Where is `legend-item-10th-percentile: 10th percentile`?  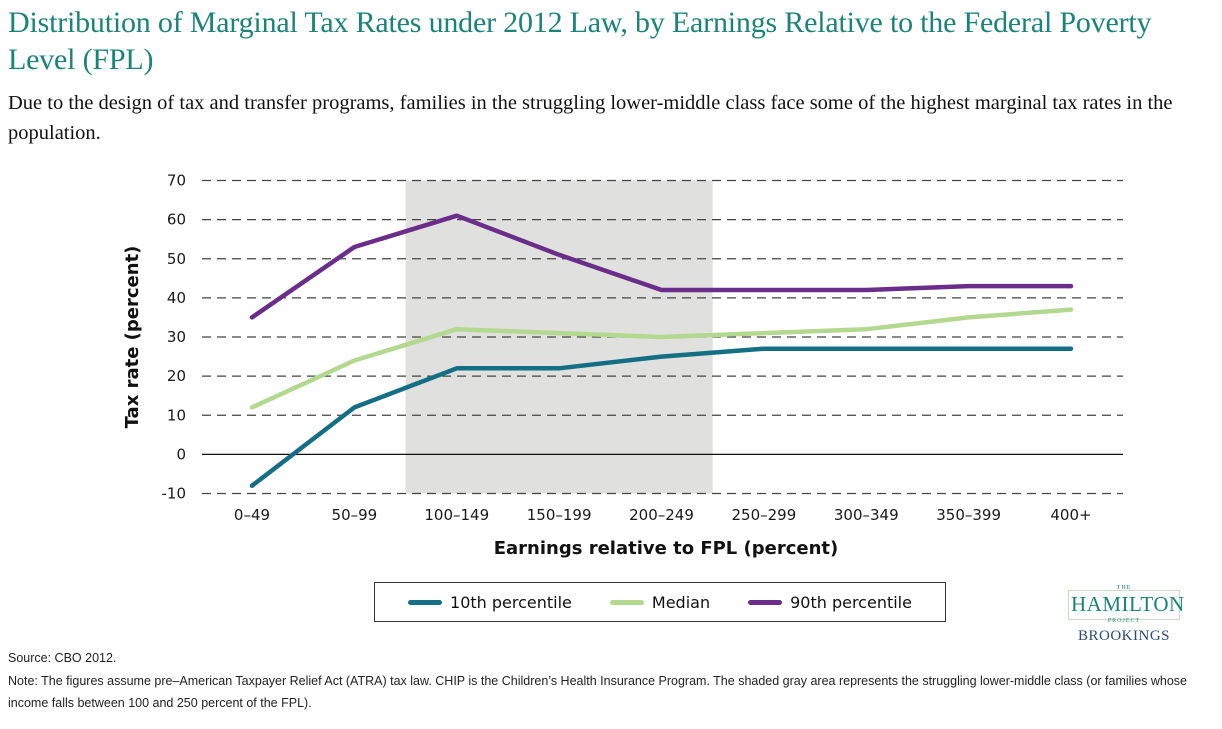
legend-item-10th-percentile: 10th percentile is located at coordinates (490, 602).